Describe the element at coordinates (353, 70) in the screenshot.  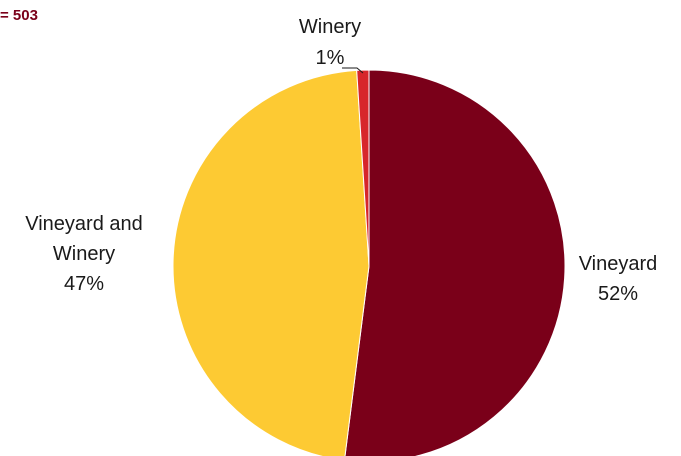
I see `leader-line` at that location.